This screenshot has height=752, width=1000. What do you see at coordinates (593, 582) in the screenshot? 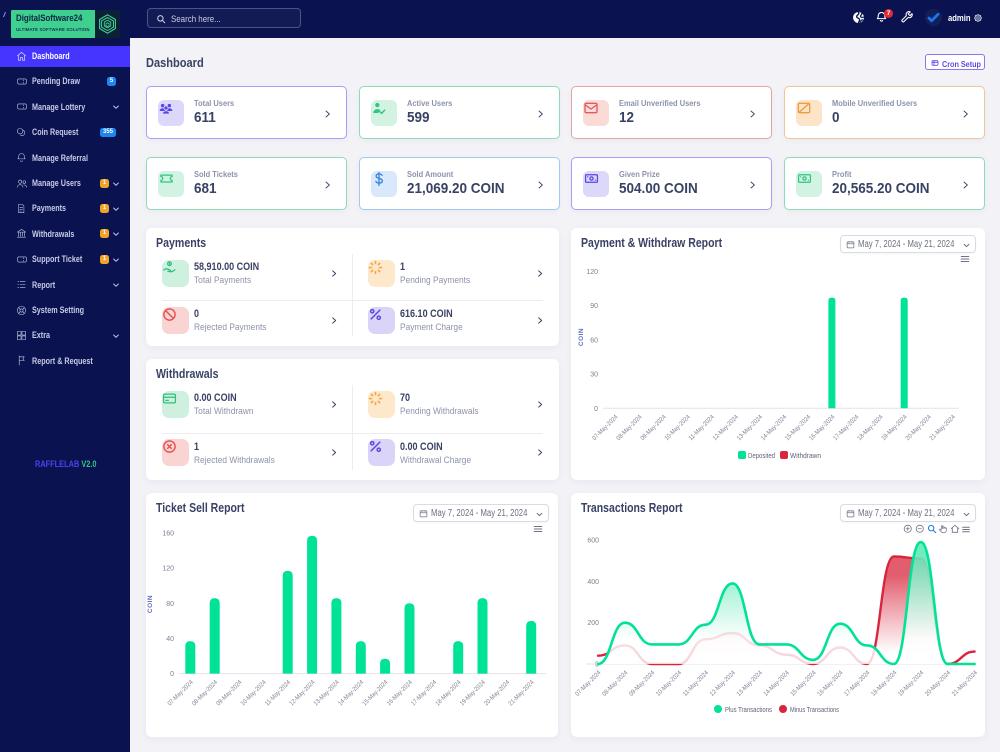
I see `svg-text: 400` at bounding box center [593, 582].